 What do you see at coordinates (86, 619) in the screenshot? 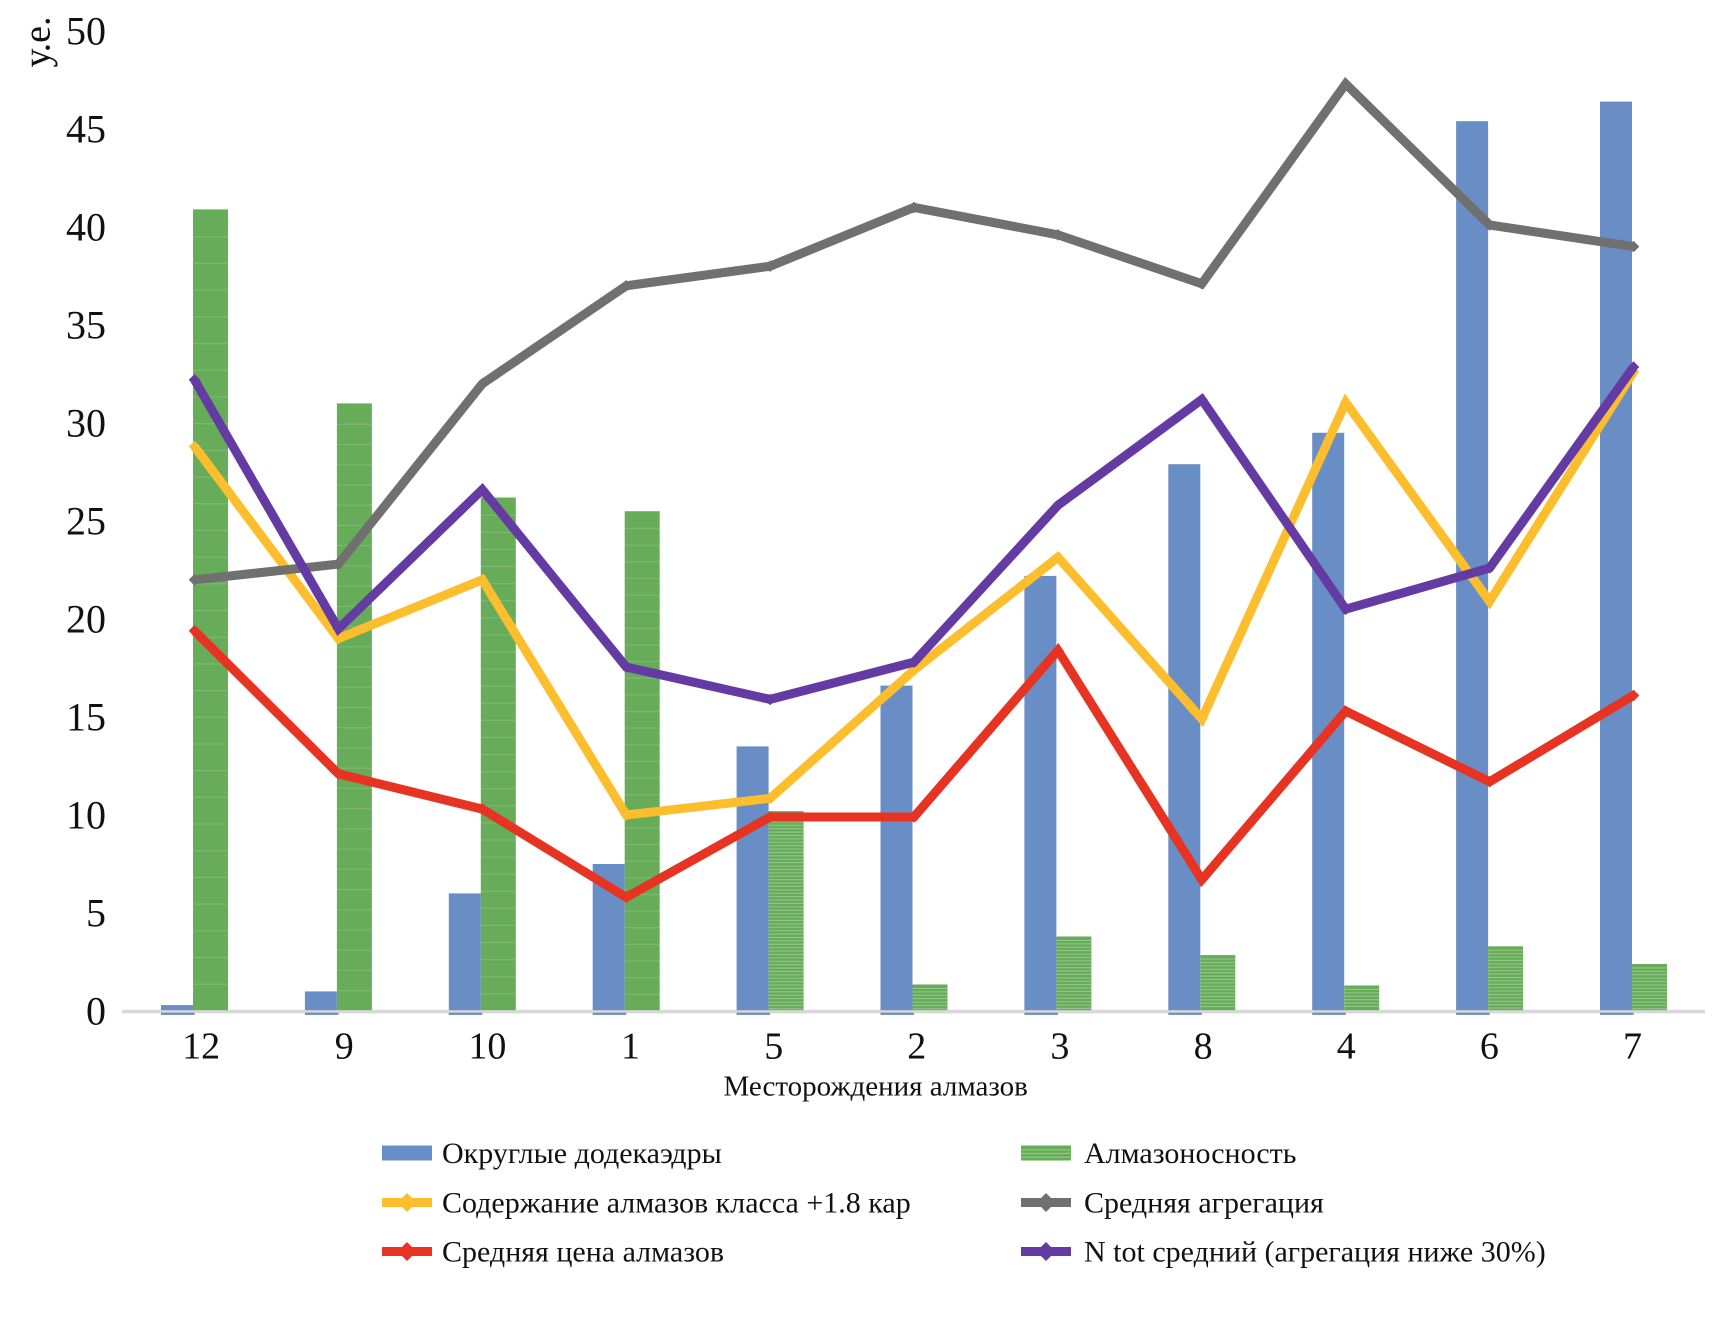
I see `svg-text: 20` at bounding box center [86, 619].